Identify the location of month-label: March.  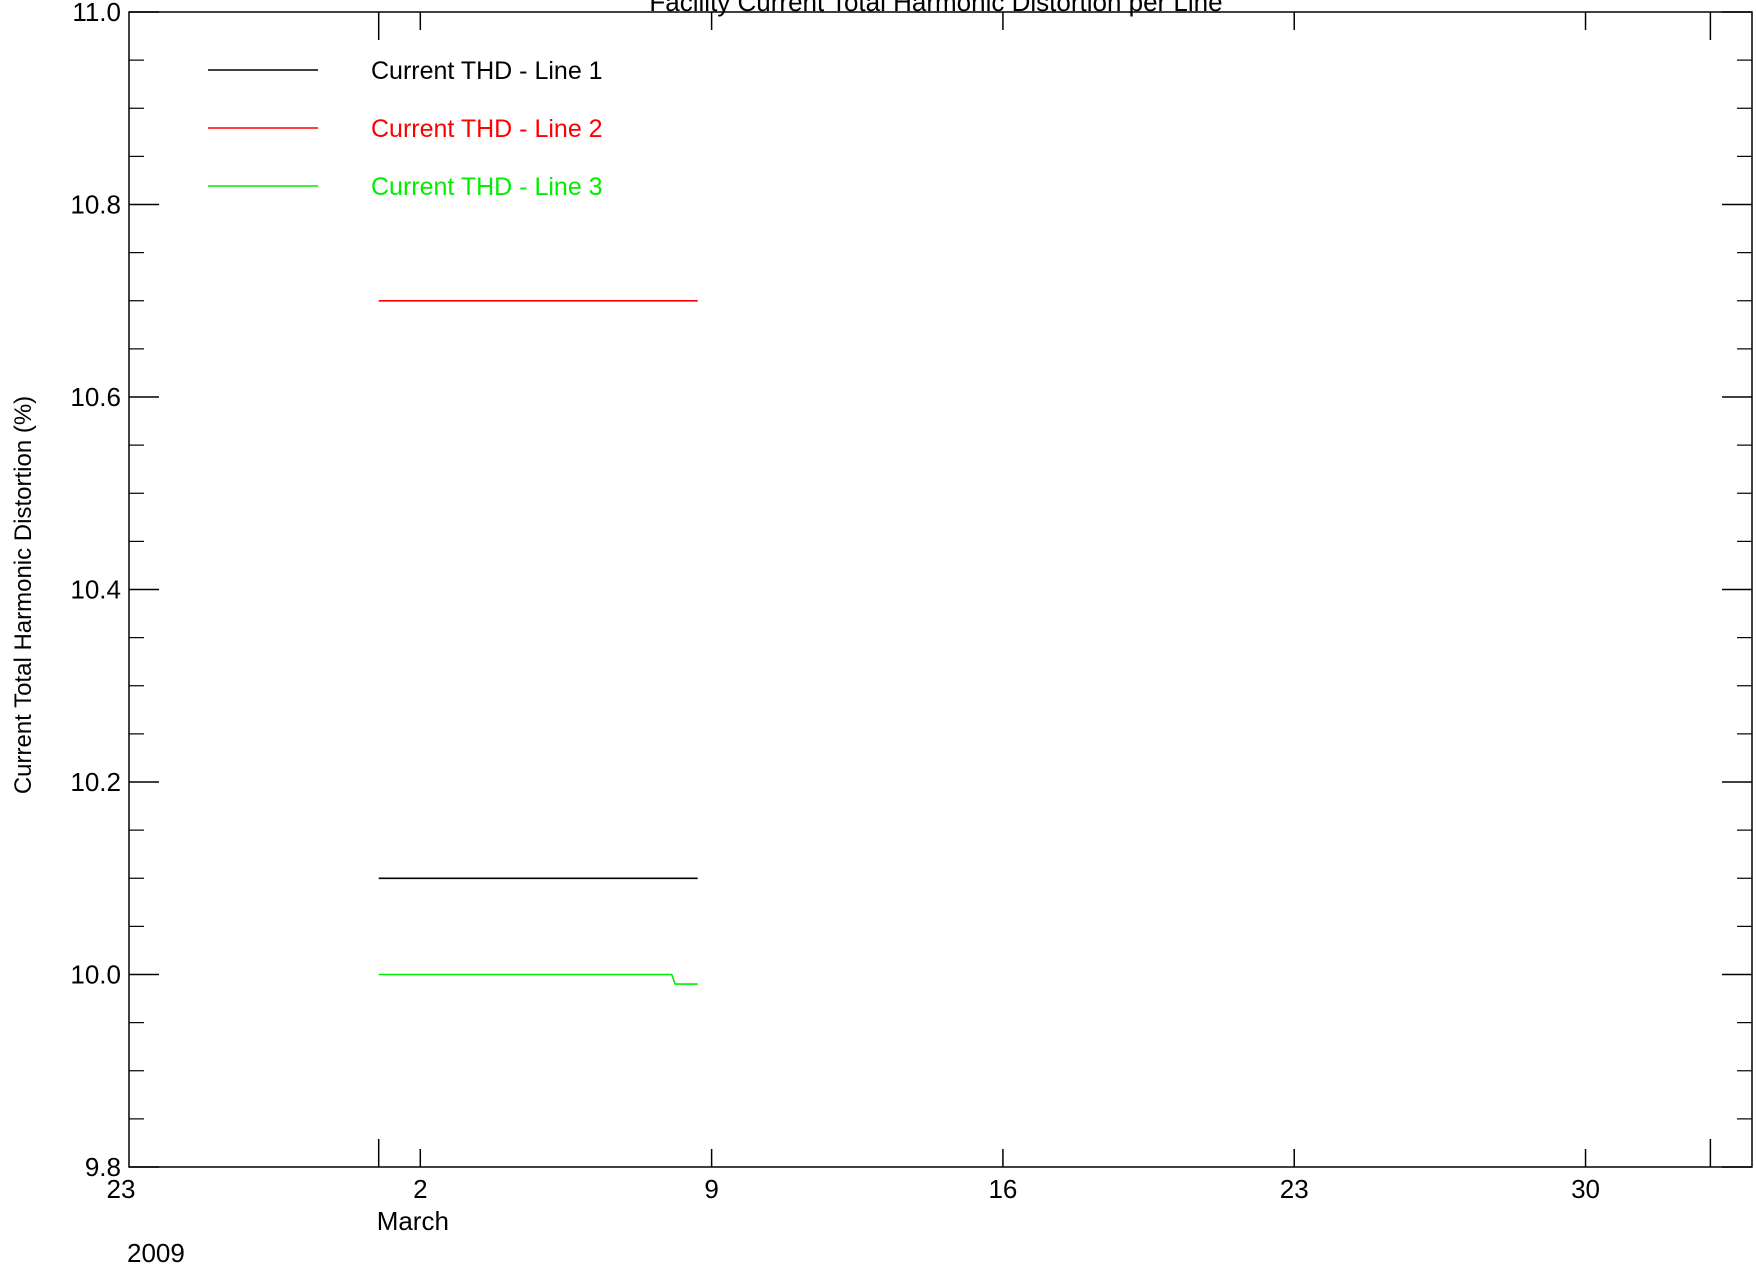
(413, 1221).